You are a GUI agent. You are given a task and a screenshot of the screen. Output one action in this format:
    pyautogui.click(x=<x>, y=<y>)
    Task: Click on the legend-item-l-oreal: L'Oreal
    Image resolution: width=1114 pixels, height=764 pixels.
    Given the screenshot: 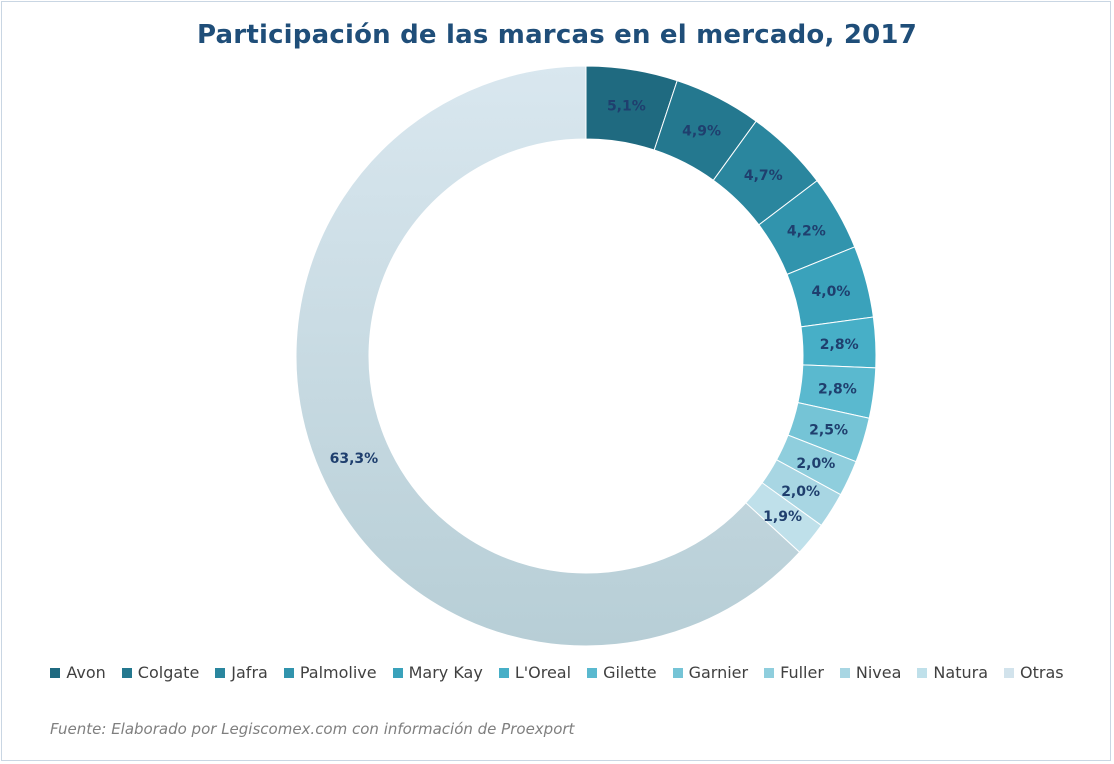 What is the action you would take?
    pyautogui.click(x=535, y=672)
    